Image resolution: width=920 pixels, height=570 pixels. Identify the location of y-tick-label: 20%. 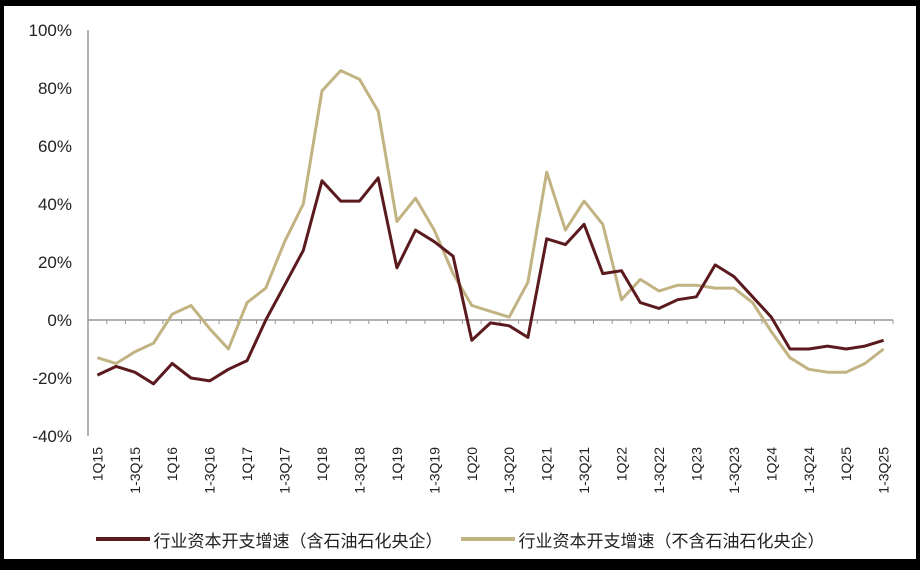
(55, 262).